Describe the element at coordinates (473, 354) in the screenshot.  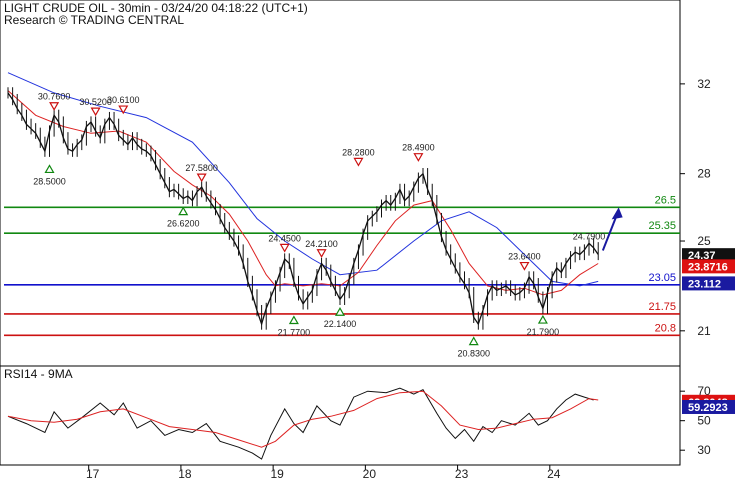
I see `low-label: 20.8300` at that location.